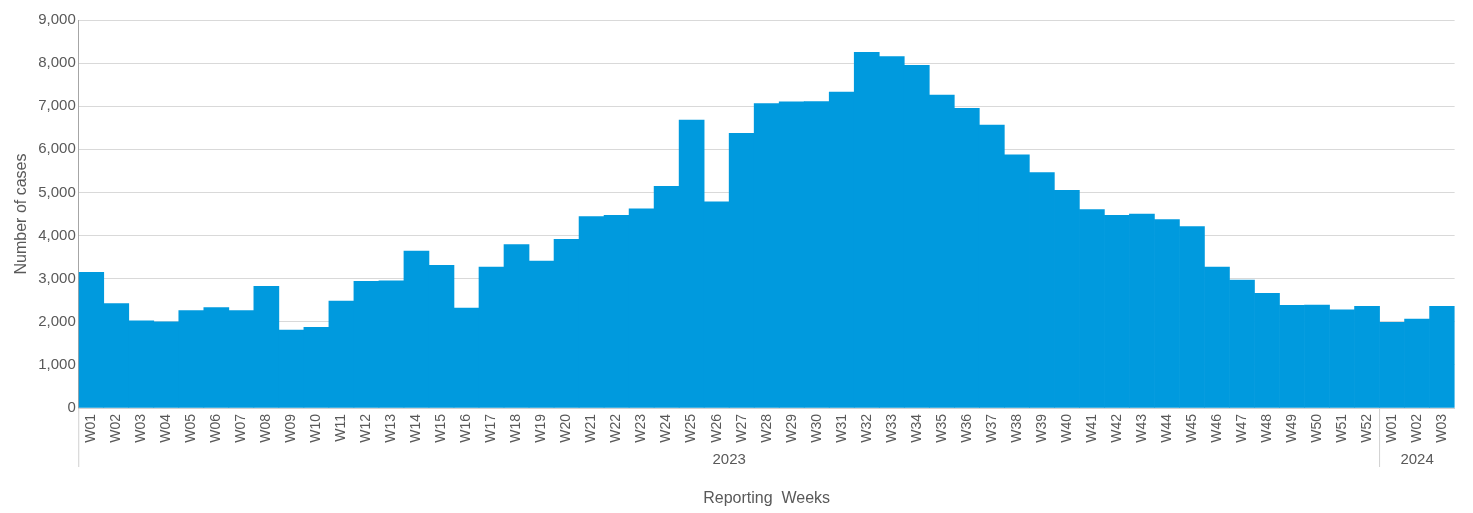 This screenshot has height=513, width=1473. What do you see at coordinates (590, 428) in the screenshot?
I see `x-tick-label: W21` at bounding box center [590, 428].